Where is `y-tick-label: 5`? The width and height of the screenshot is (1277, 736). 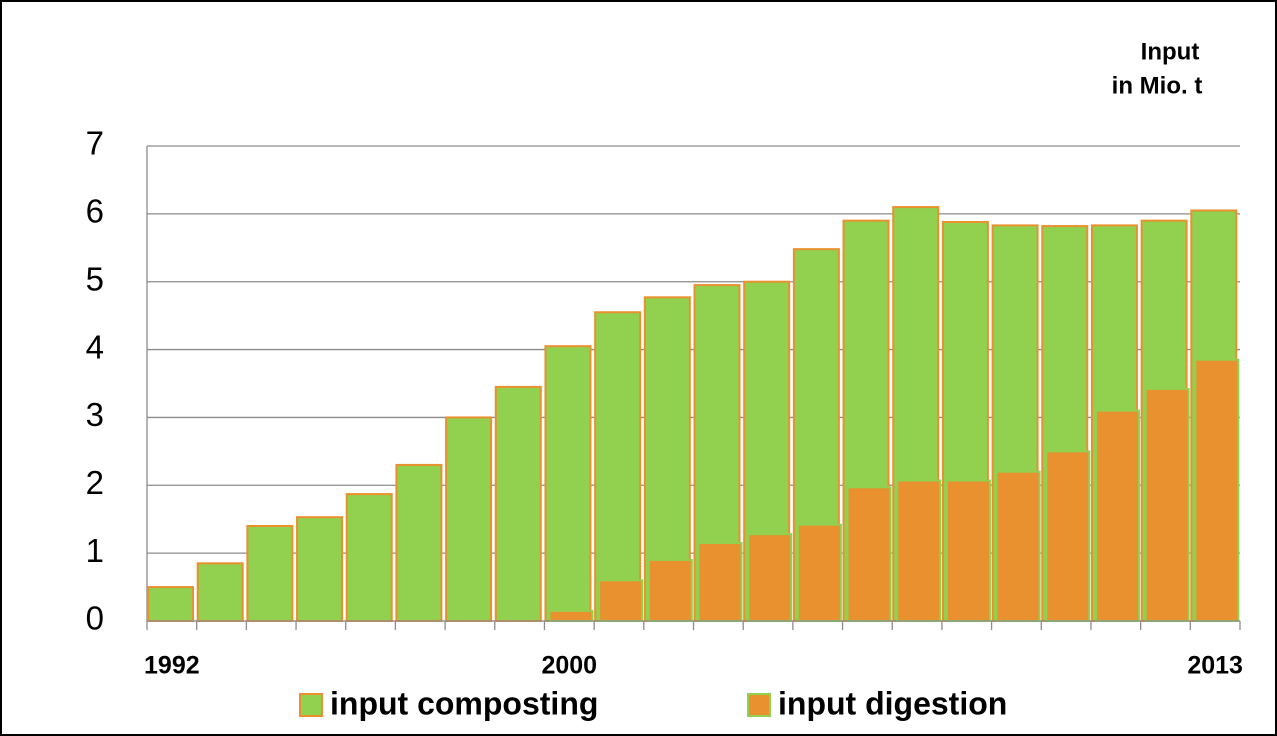 y-tick-label: 5 is located at coordinates (95, 278).